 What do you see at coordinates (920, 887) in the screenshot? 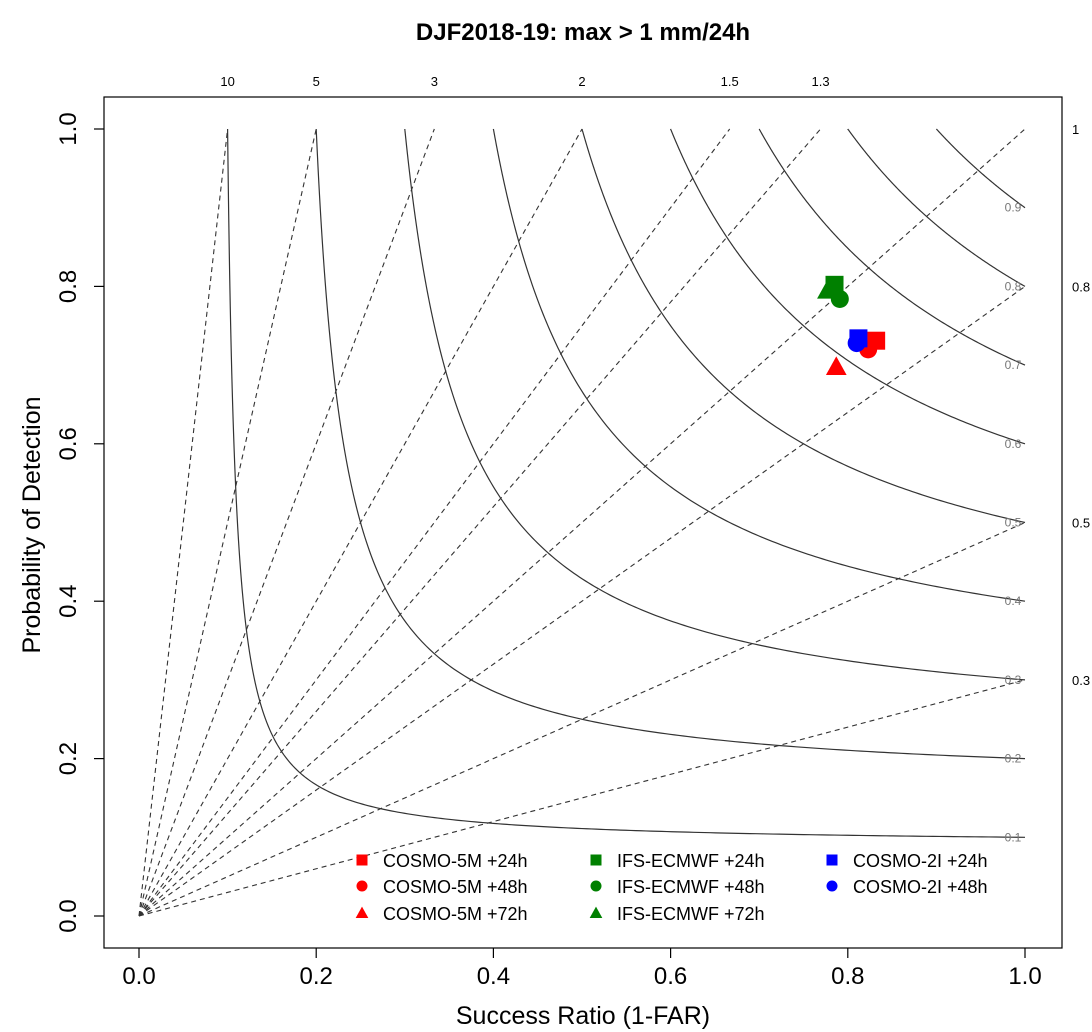
I see `legend-entry: COSMO-2I +48h` at bounding box center [920, 887].